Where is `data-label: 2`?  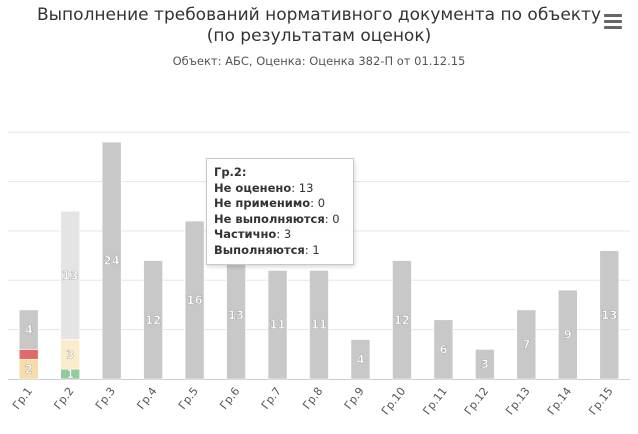
data-label: 2 is located at coordinates (29, 369).